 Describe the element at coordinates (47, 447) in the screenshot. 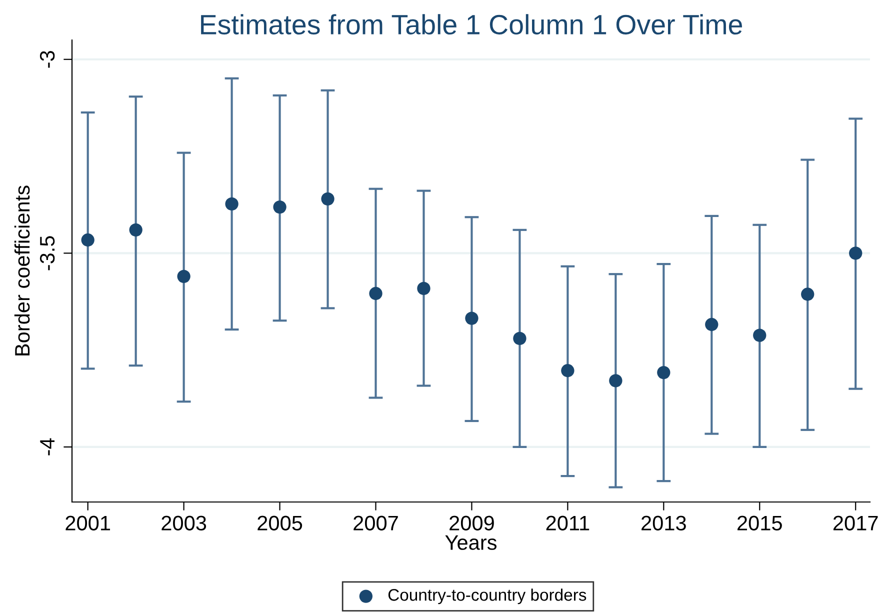

I see `y-tick-label: -4` at that location.